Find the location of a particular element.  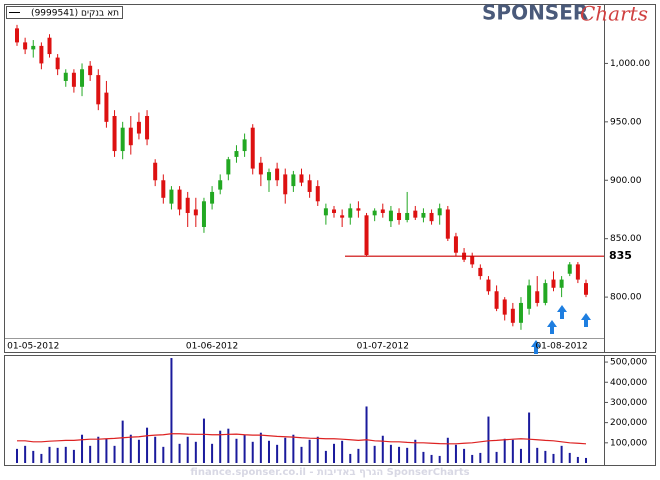

arrows is located at coordinates (561, 329).